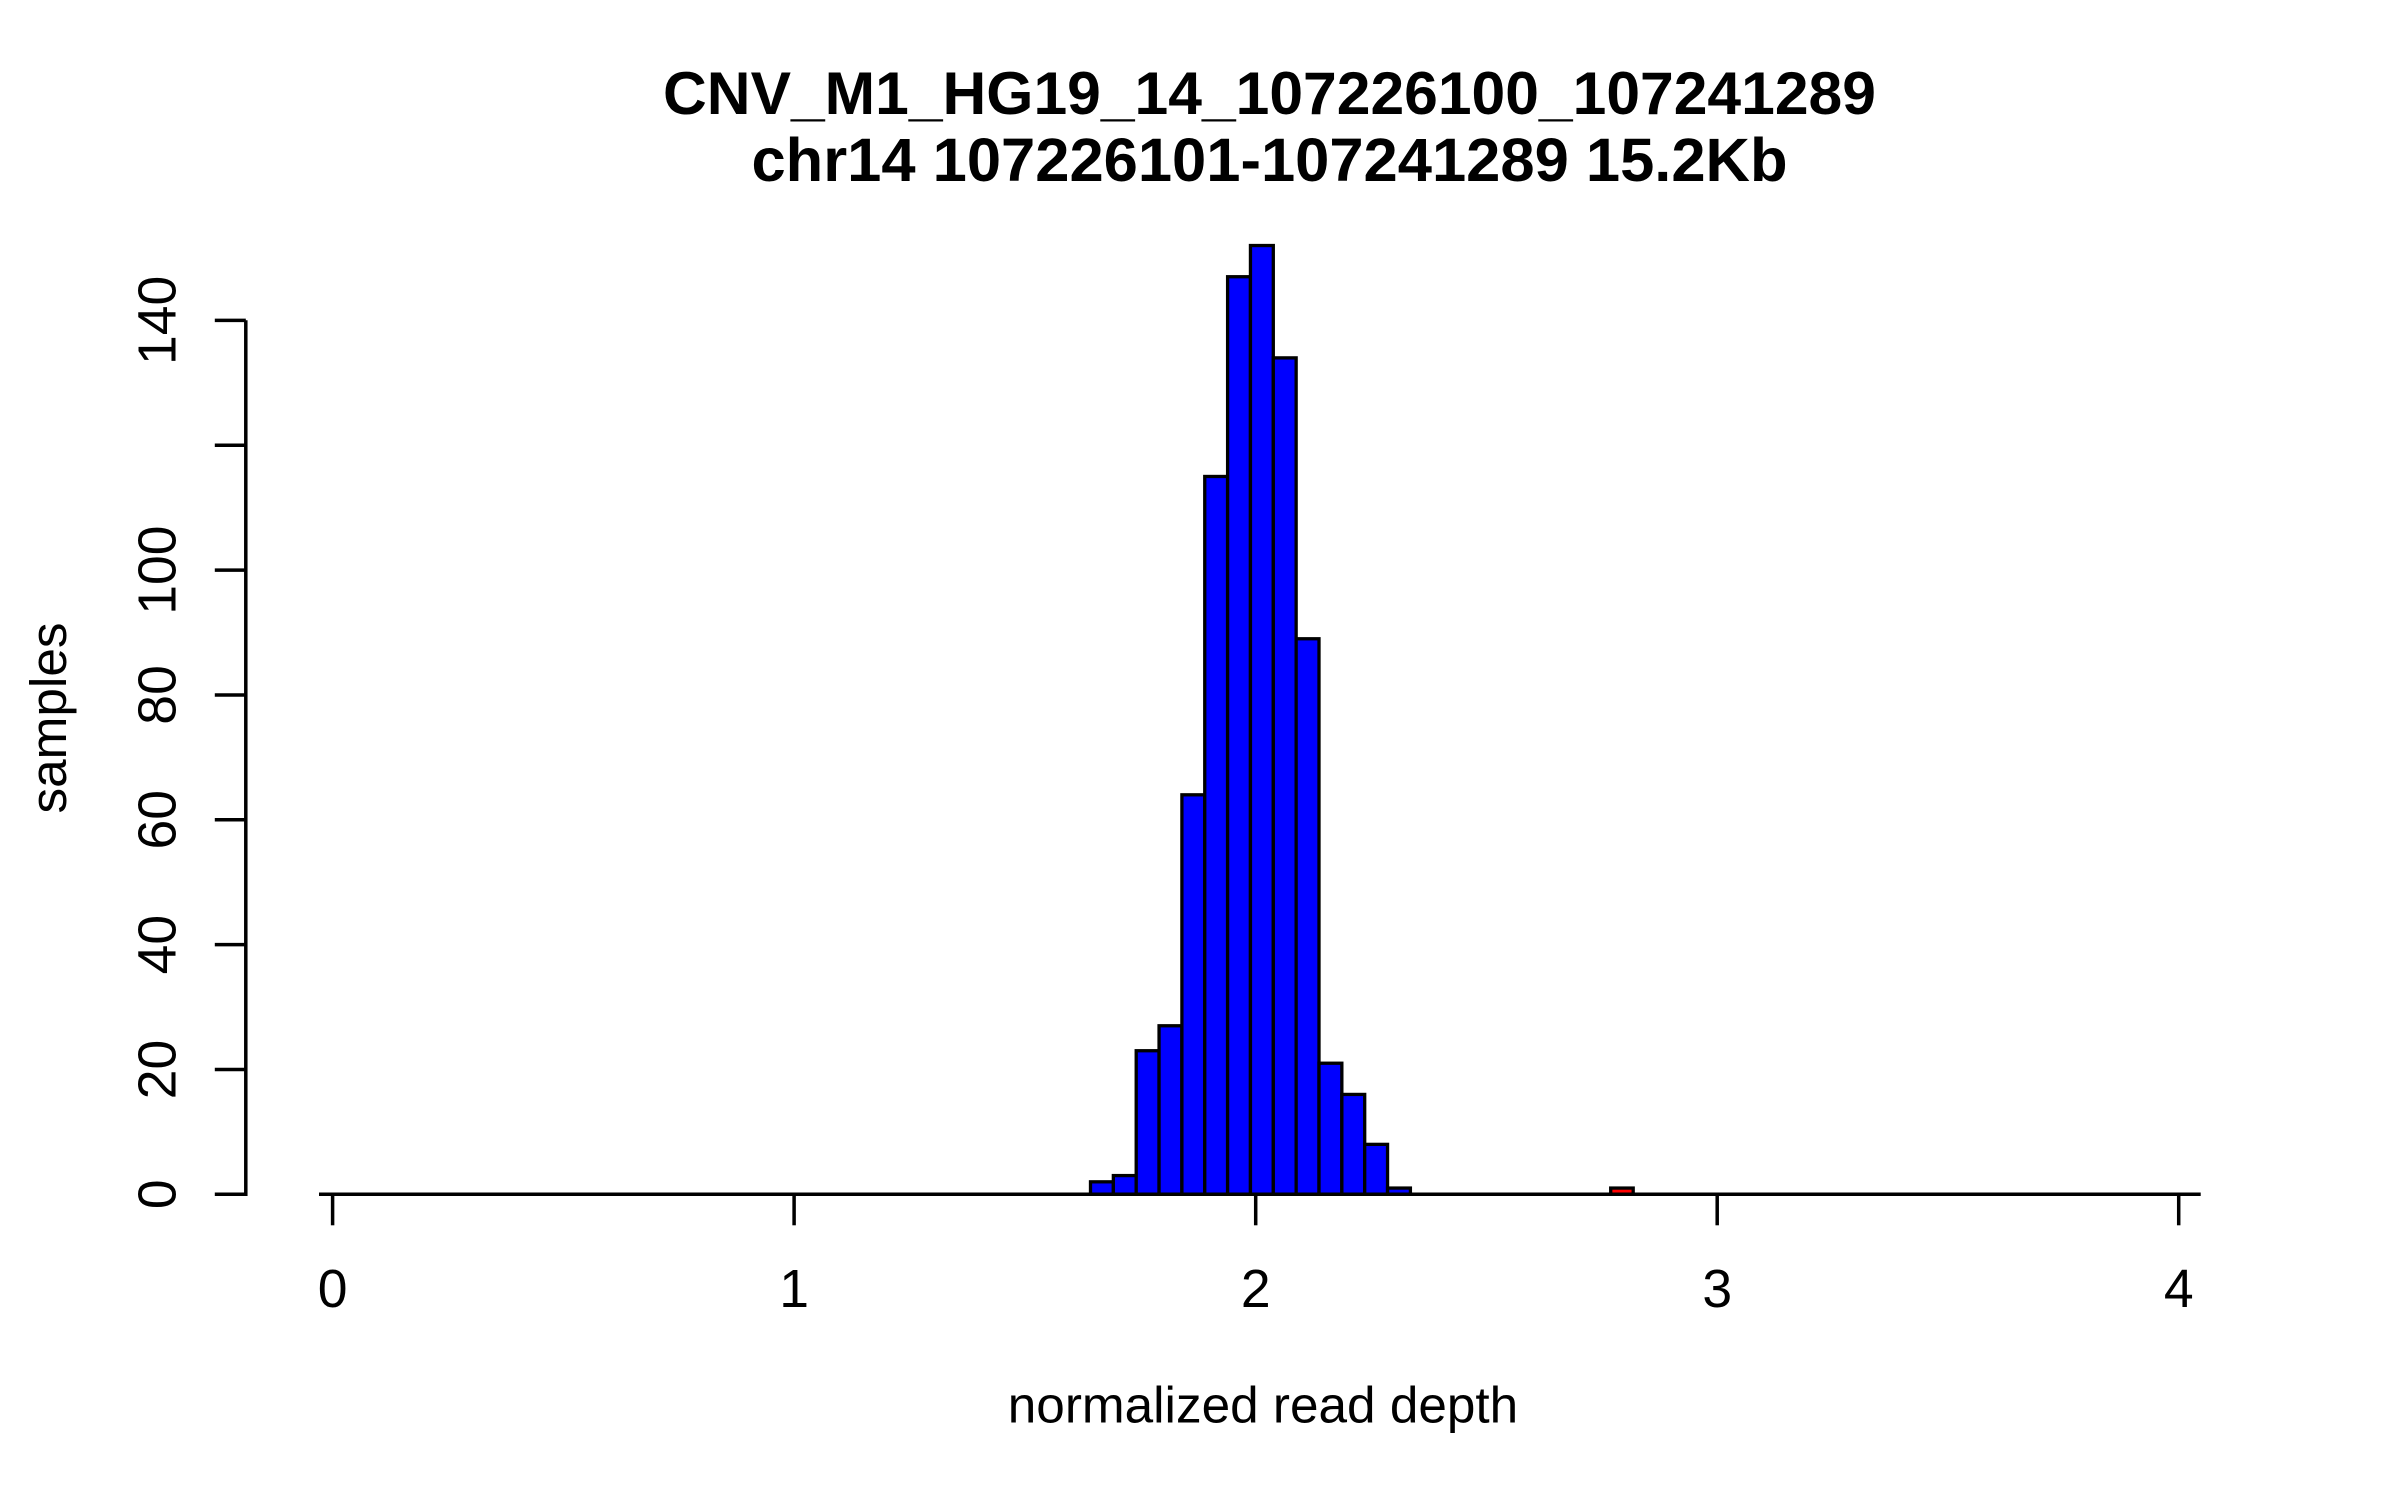 The height and width of the screenshot is (1500, 2400). What do you see at coordinates (1269, 93) in the screenshot?
I see `svg-text:CNV_M1_HG19_14_107226100_10724: CNV_M1_HG19_14_107226100_107241289` at bounding box center [1269, 93].